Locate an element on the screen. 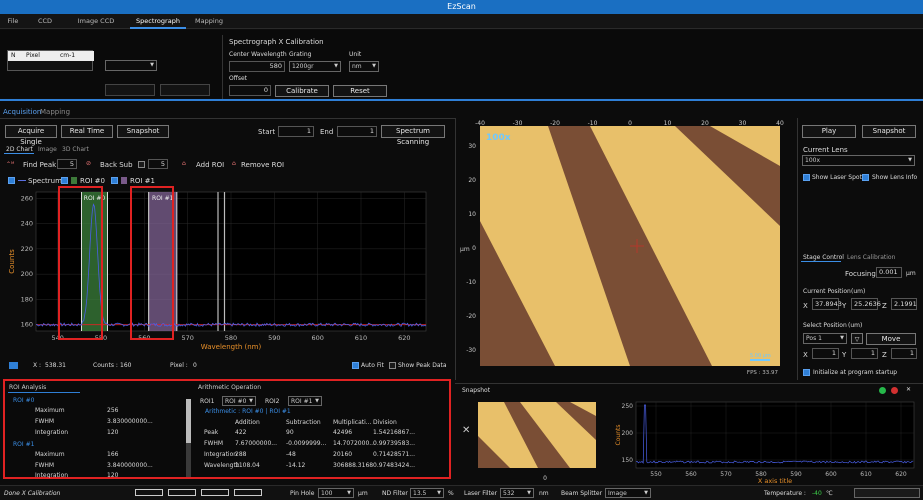 This screenshot has width=923, height=500. tab-file: File is located at coordinates (13, 21).